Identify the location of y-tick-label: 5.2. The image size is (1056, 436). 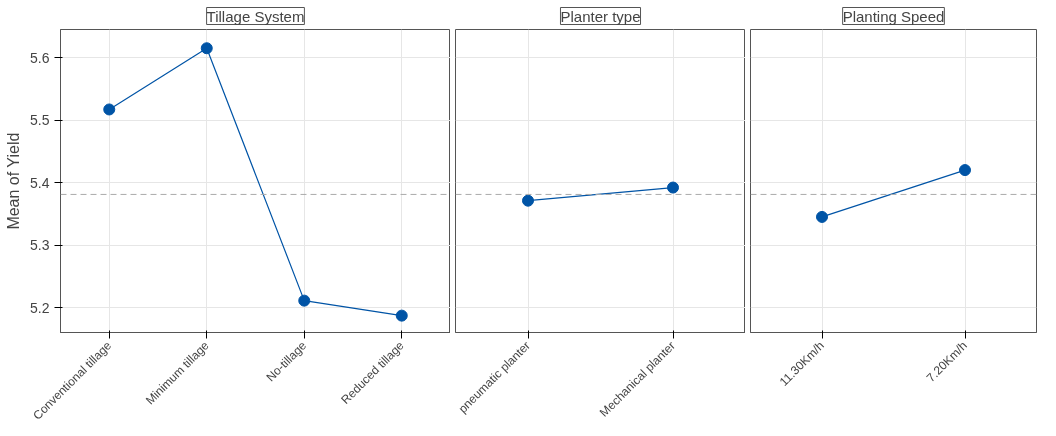
(40, 307).